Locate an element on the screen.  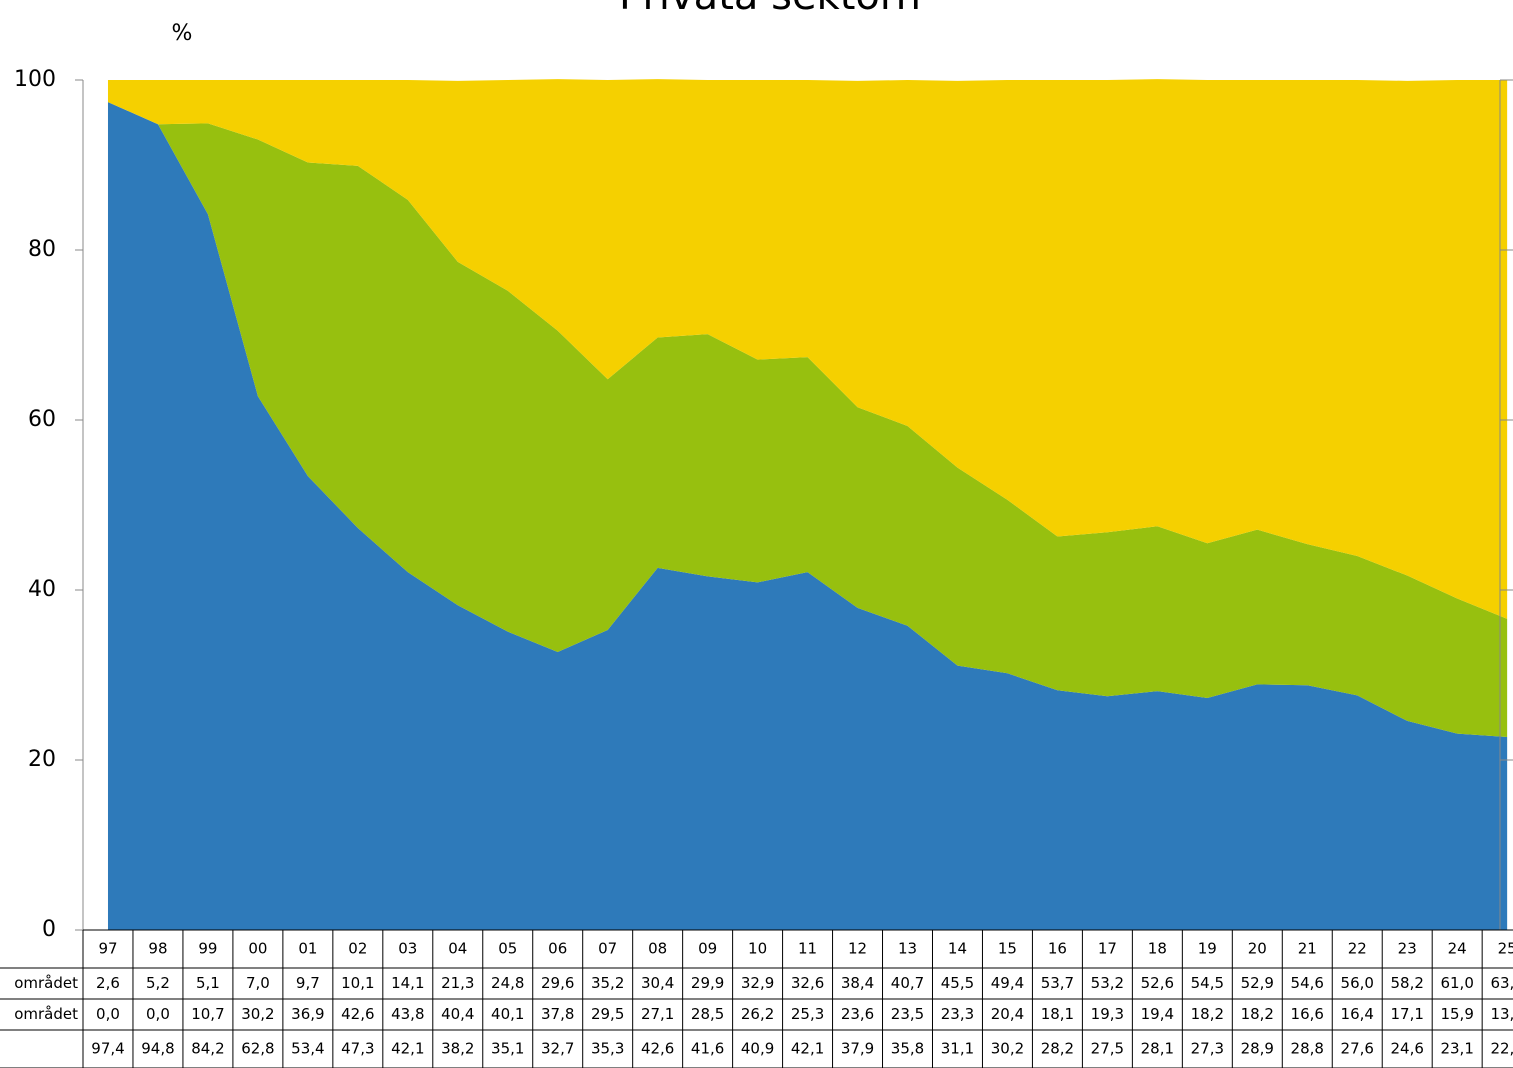
x-tick-label: 14 is located at coordinates (957, 949).